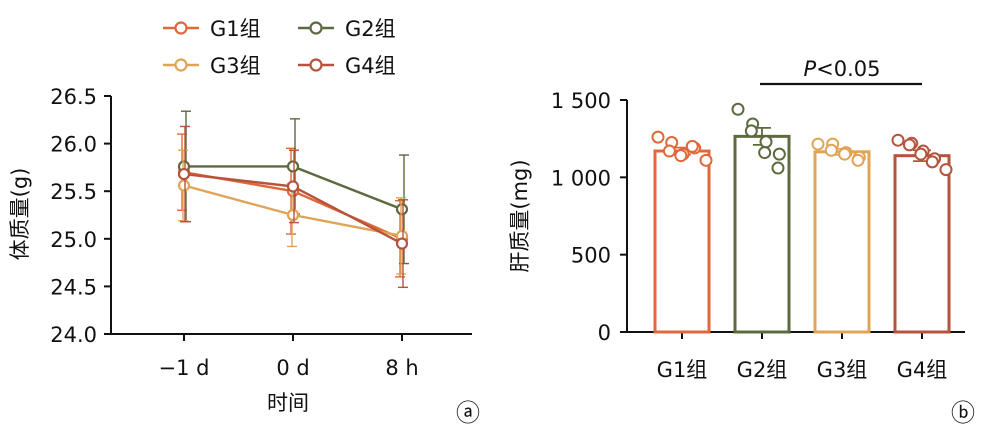 The width and height of the screenshot is (983, 428). Describe the element at coordinates (802, 357) in the screenshot. I see `x-axis-ticks: G1组 G2组 G3组 G4组` at that location.